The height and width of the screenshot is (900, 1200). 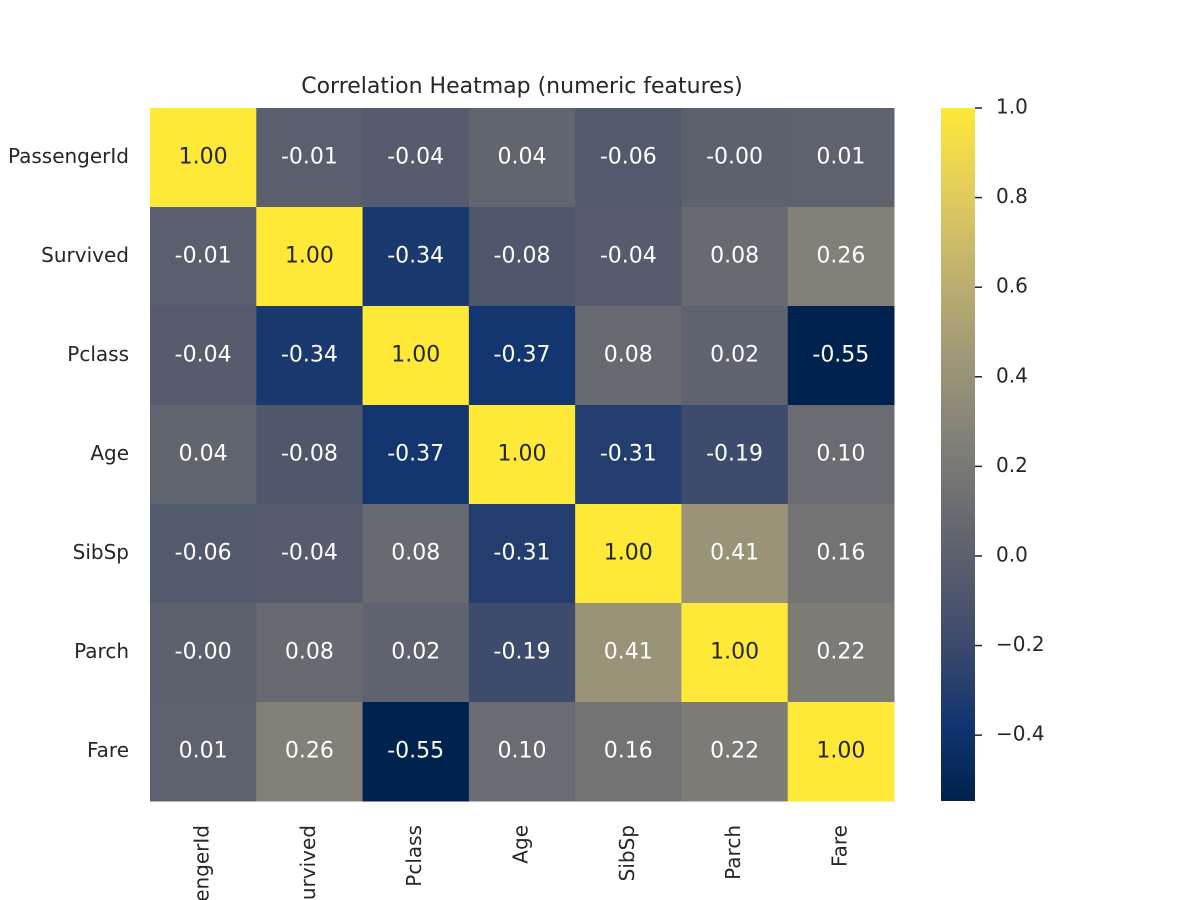 What do you see at coordinates (733, 852) in the screenshot?
I see `x-tick-label: Parch` at bounding box center [733, 852].